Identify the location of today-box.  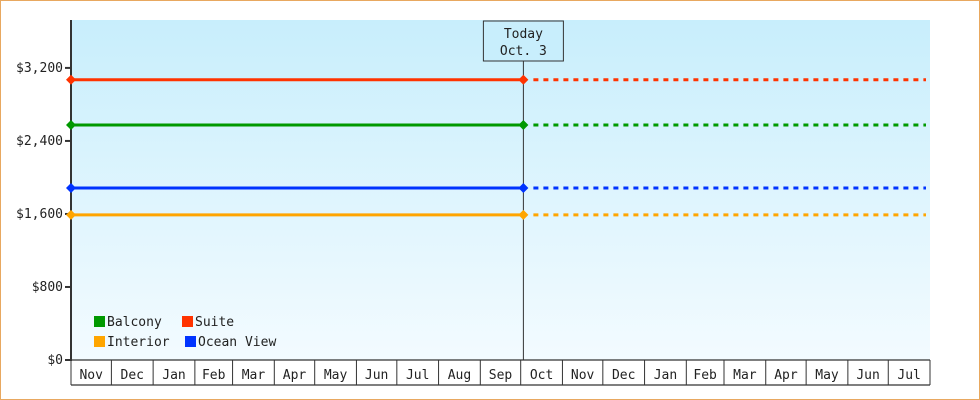
(523, 41).